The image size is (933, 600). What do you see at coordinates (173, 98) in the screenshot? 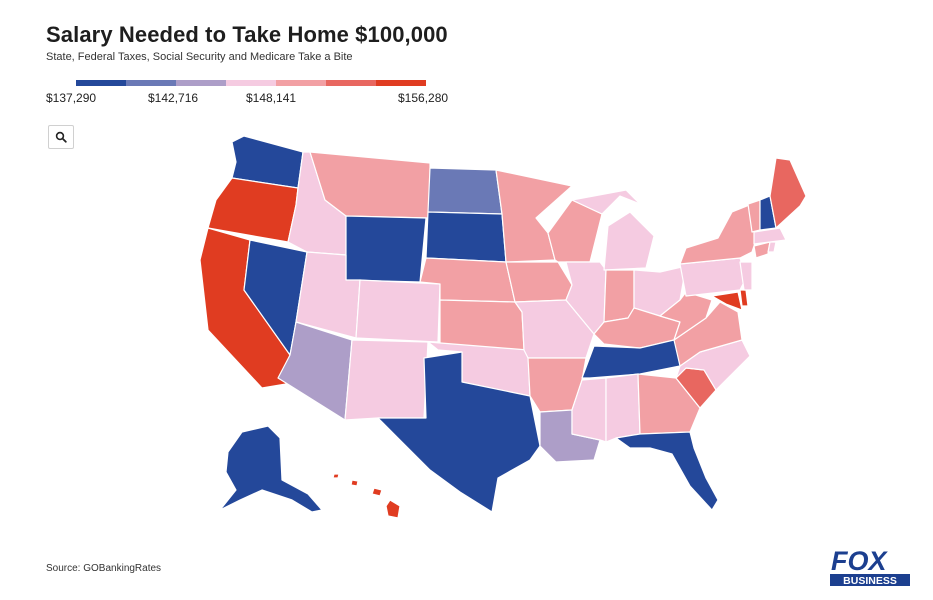
I see `legend-label-2: $142,716` at bounding box center [173, 98].